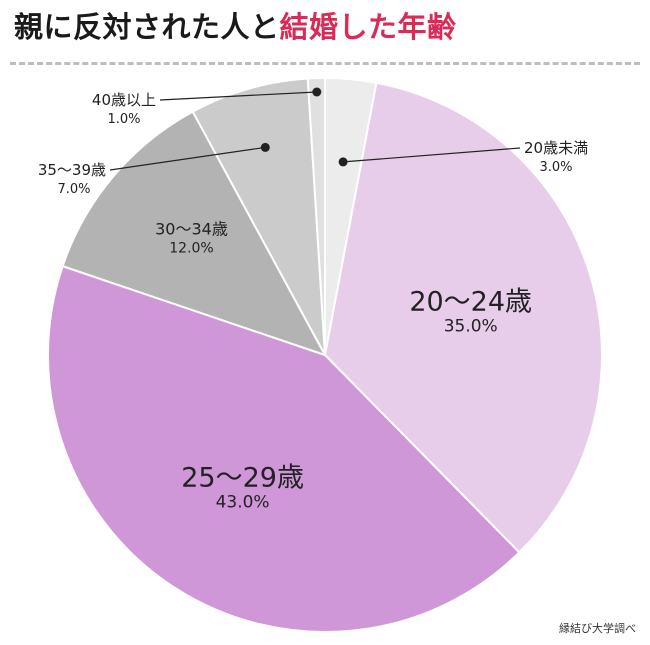 This screenshot has width=650, height=645. What do you see at coordinates (124, 100) in the screenshot?
I see `slice-label-40-plus: 40歳以上` at bounding box center [124, 100].